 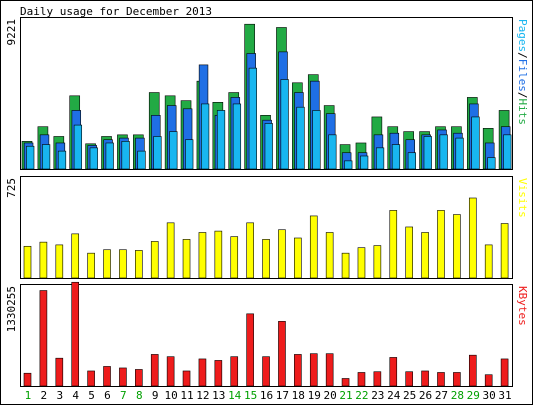 I want to click on x-tick-label-day-29: 29, so click(x=473, y=395).